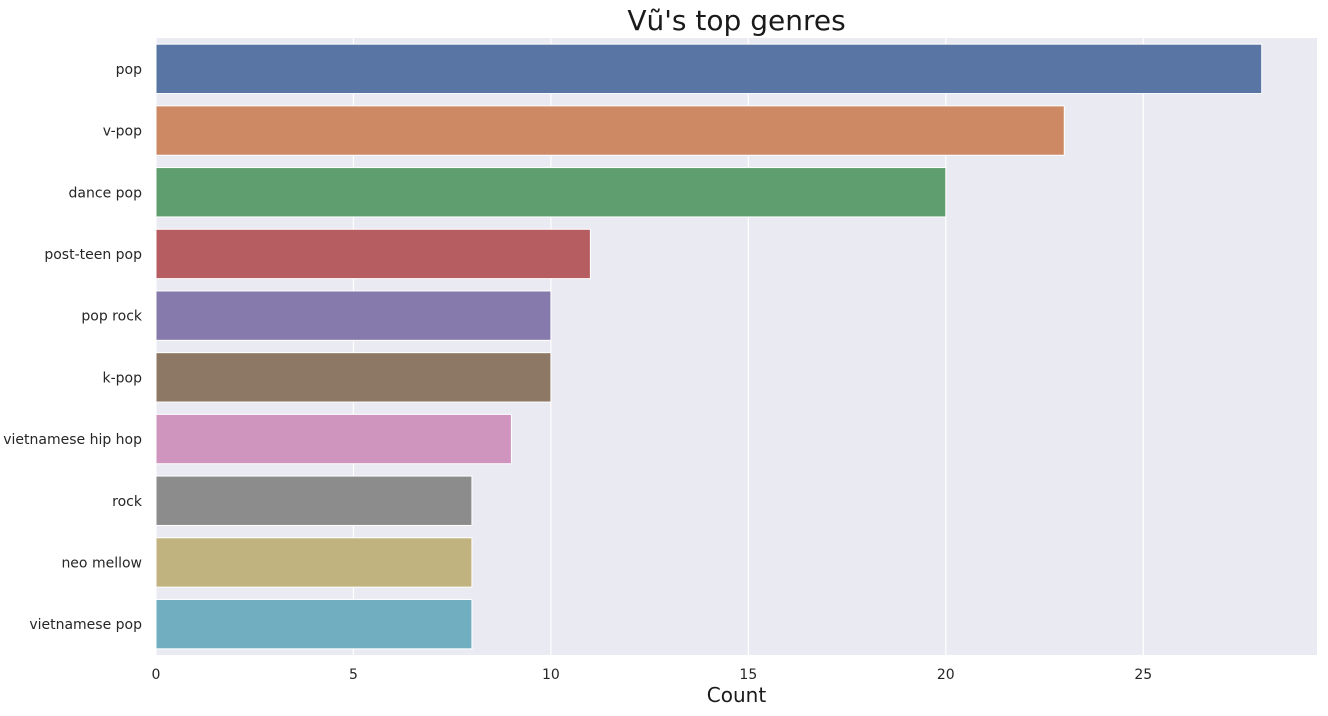 Image resolution: width=1328 pixels, height=716 pixels. Describe the element at coordinates (551, 192) in the screenshot. I see `bar-dance-pop` at that location.